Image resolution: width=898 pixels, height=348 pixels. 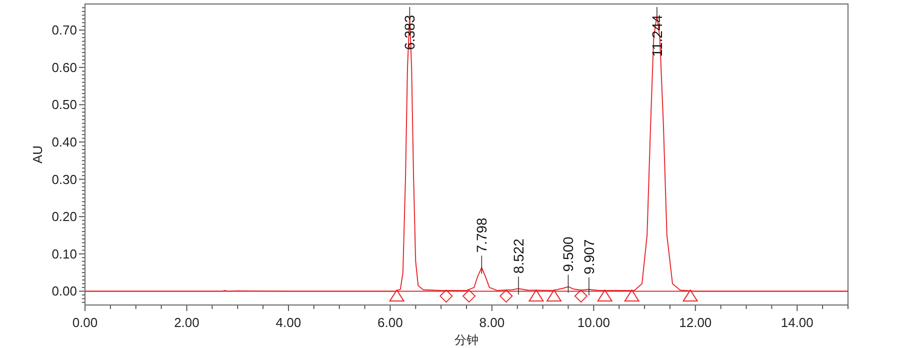 What do you see at coordinates (64, 216) in the screenshot?
I see `y-tick-label: 0.20` at bounding box center [64, 216].